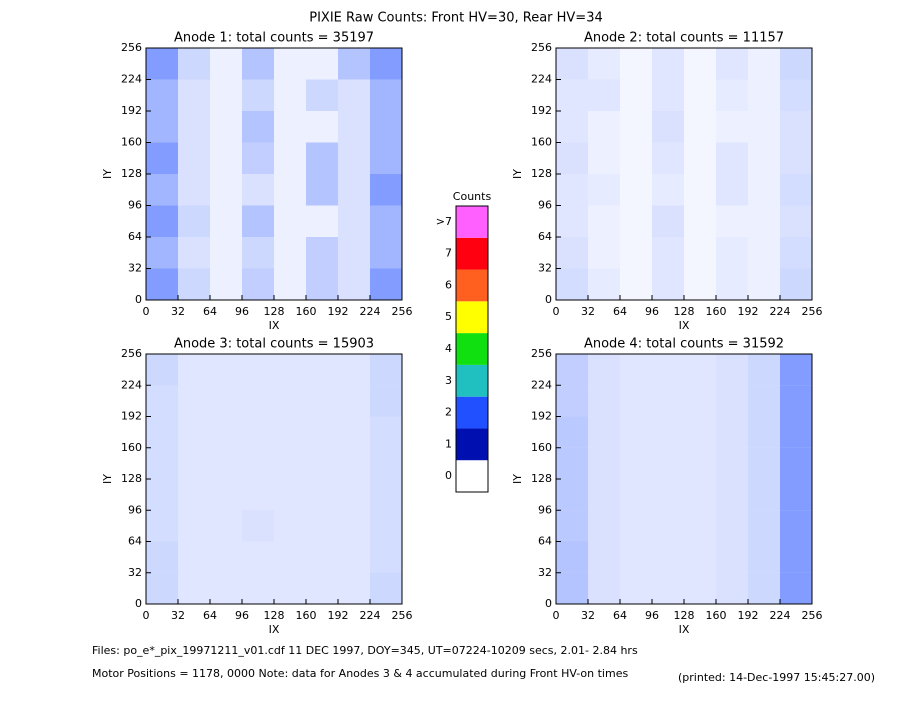 This screenshot has width=913, height=705. Describe the element at coordinates (472, 349) in the screenshot. I see `colorbar-frame` at that location.